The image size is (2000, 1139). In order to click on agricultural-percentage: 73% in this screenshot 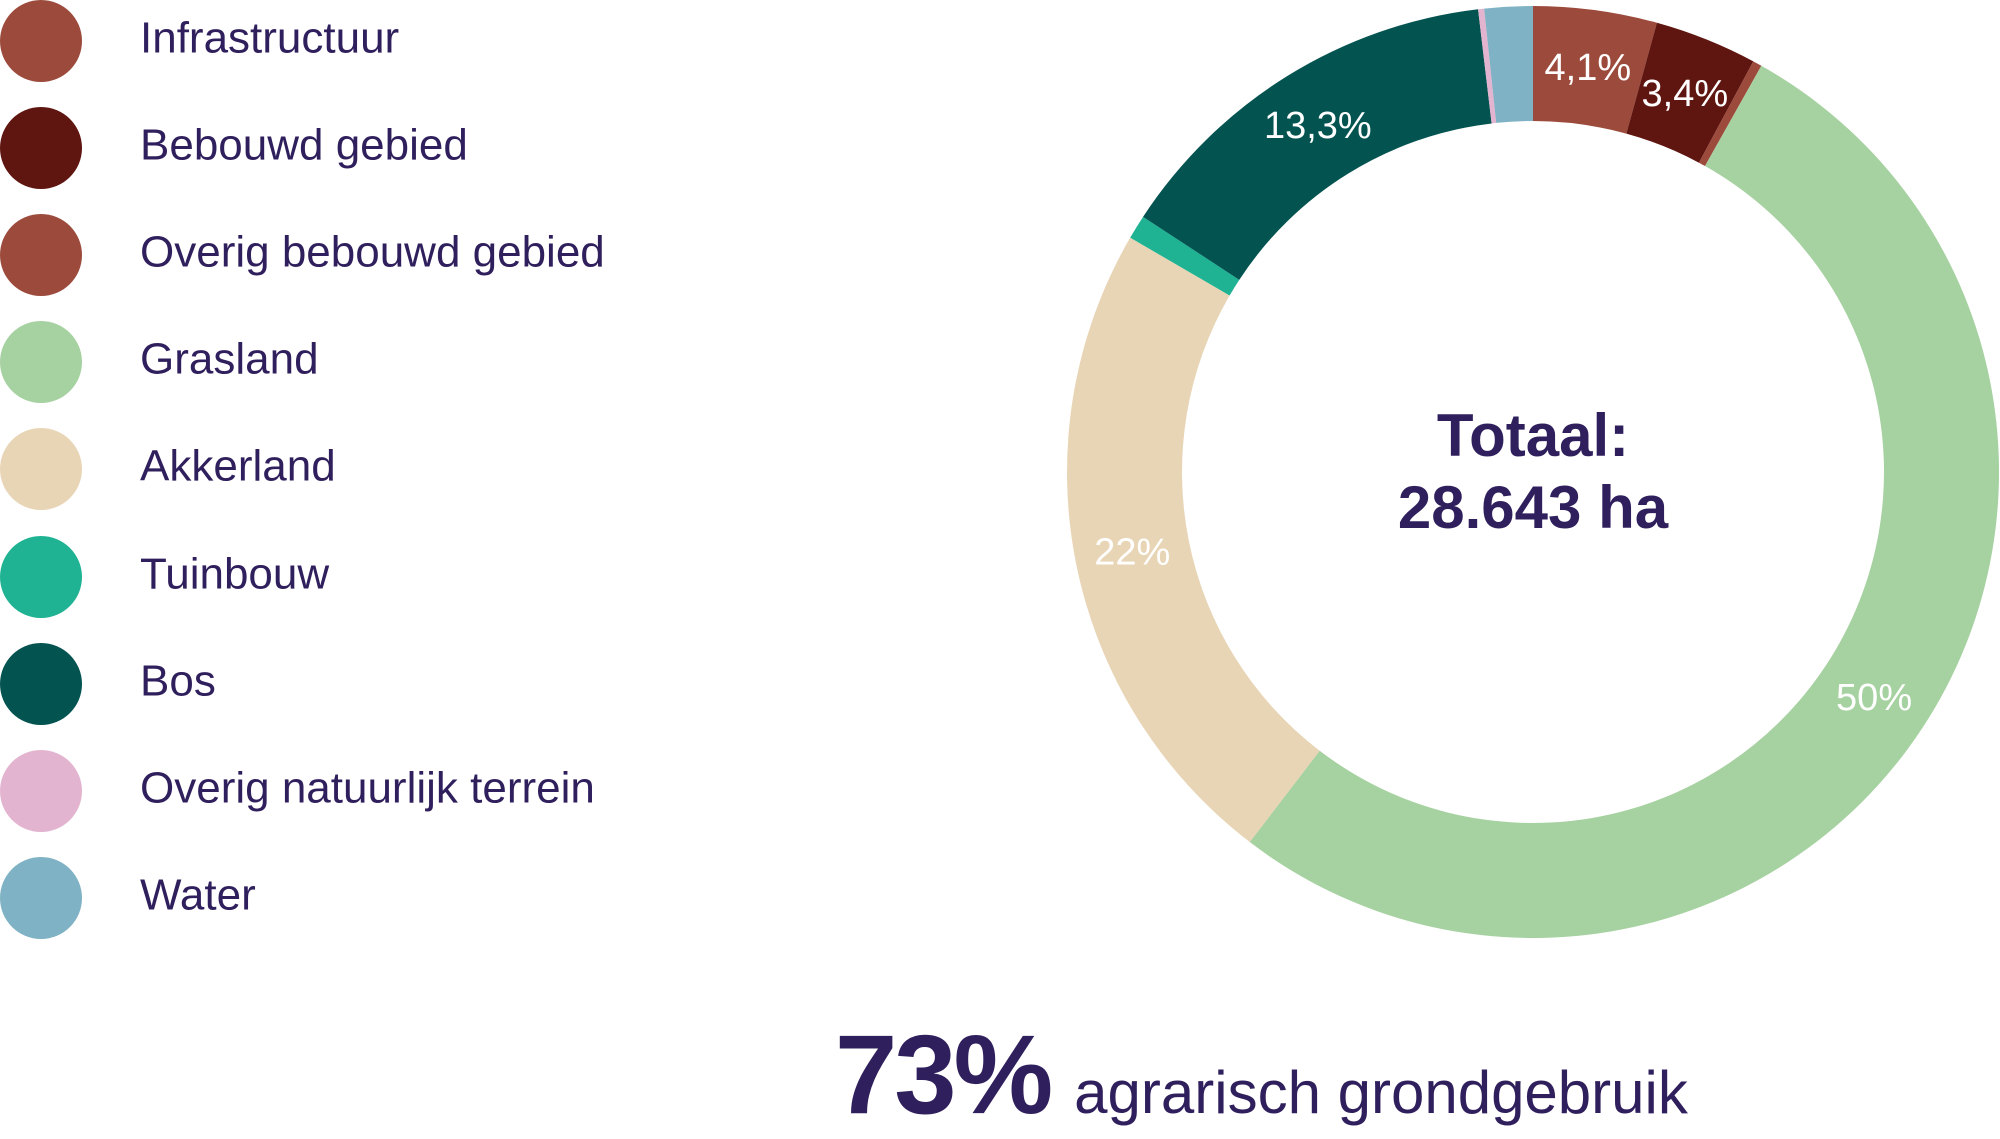, I will do `click(944, 1074)`.